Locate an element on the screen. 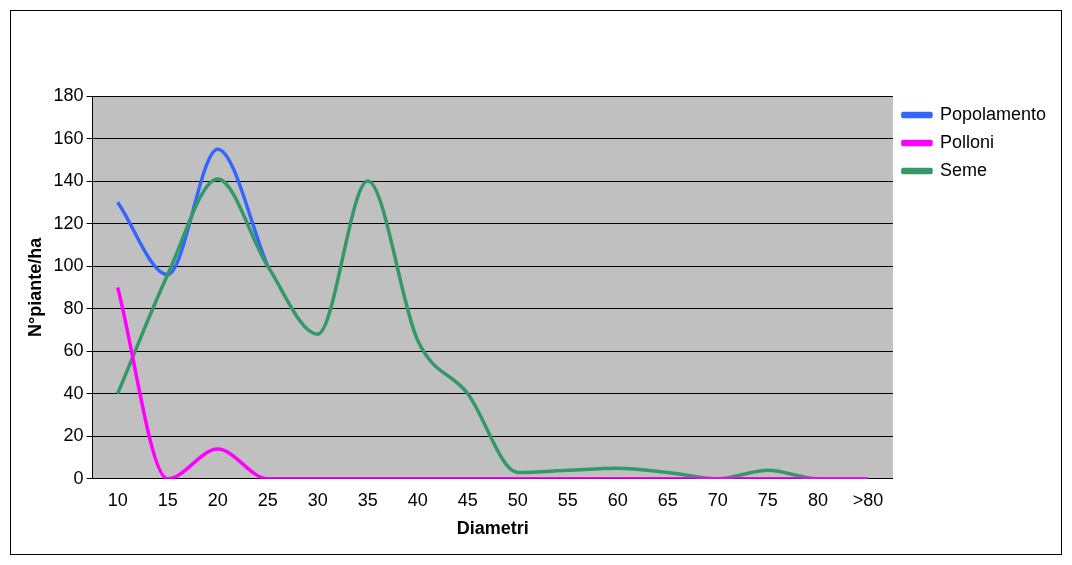 This screenshot has height=565, width=1072. y-tick-label: 80 is located at coordinates (73, 307).